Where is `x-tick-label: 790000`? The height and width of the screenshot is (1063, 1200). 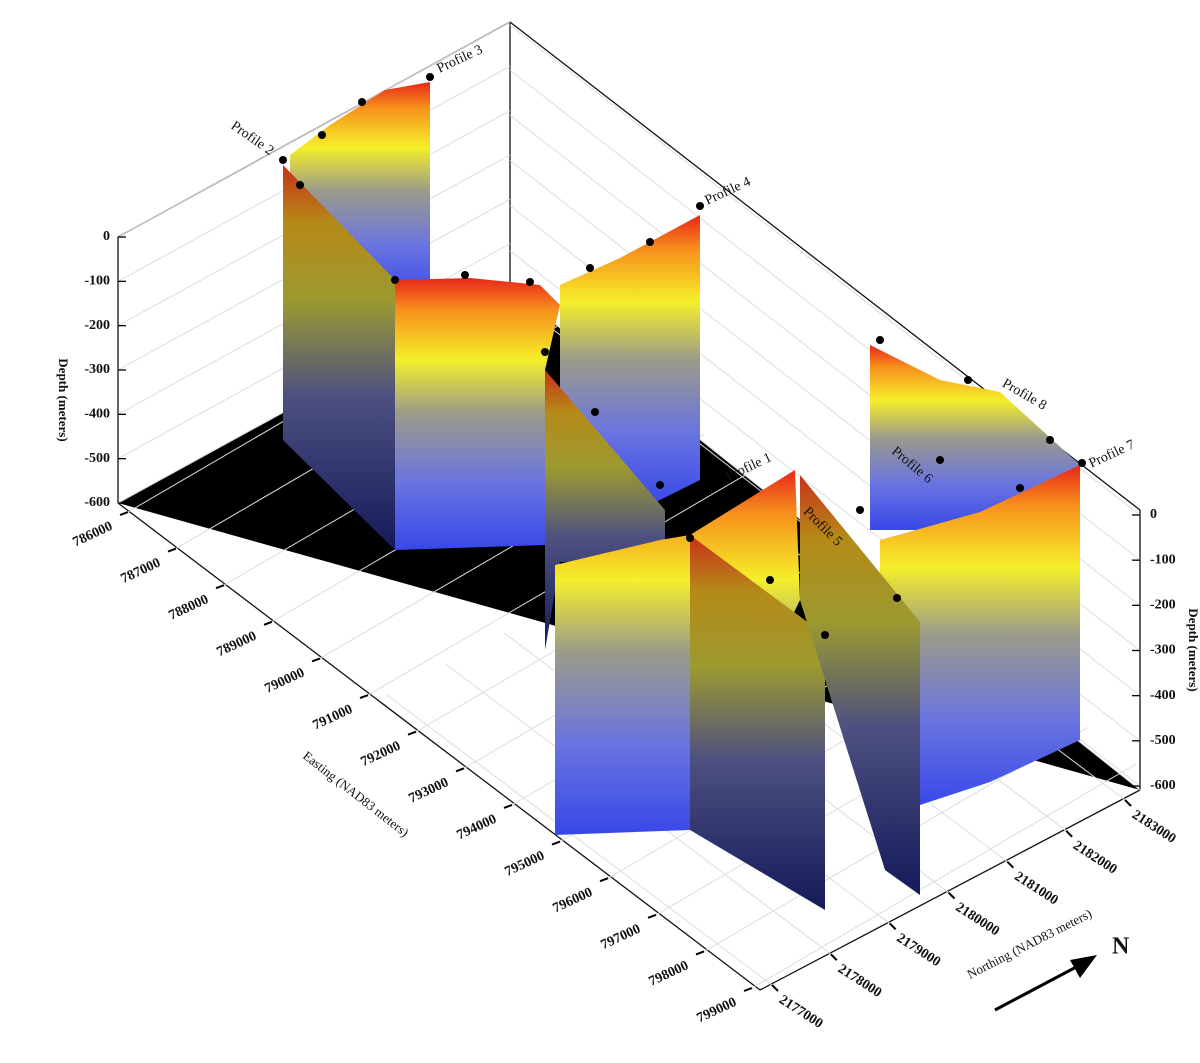 x-tick-label: 790000 is located at coordinates (285, 680).